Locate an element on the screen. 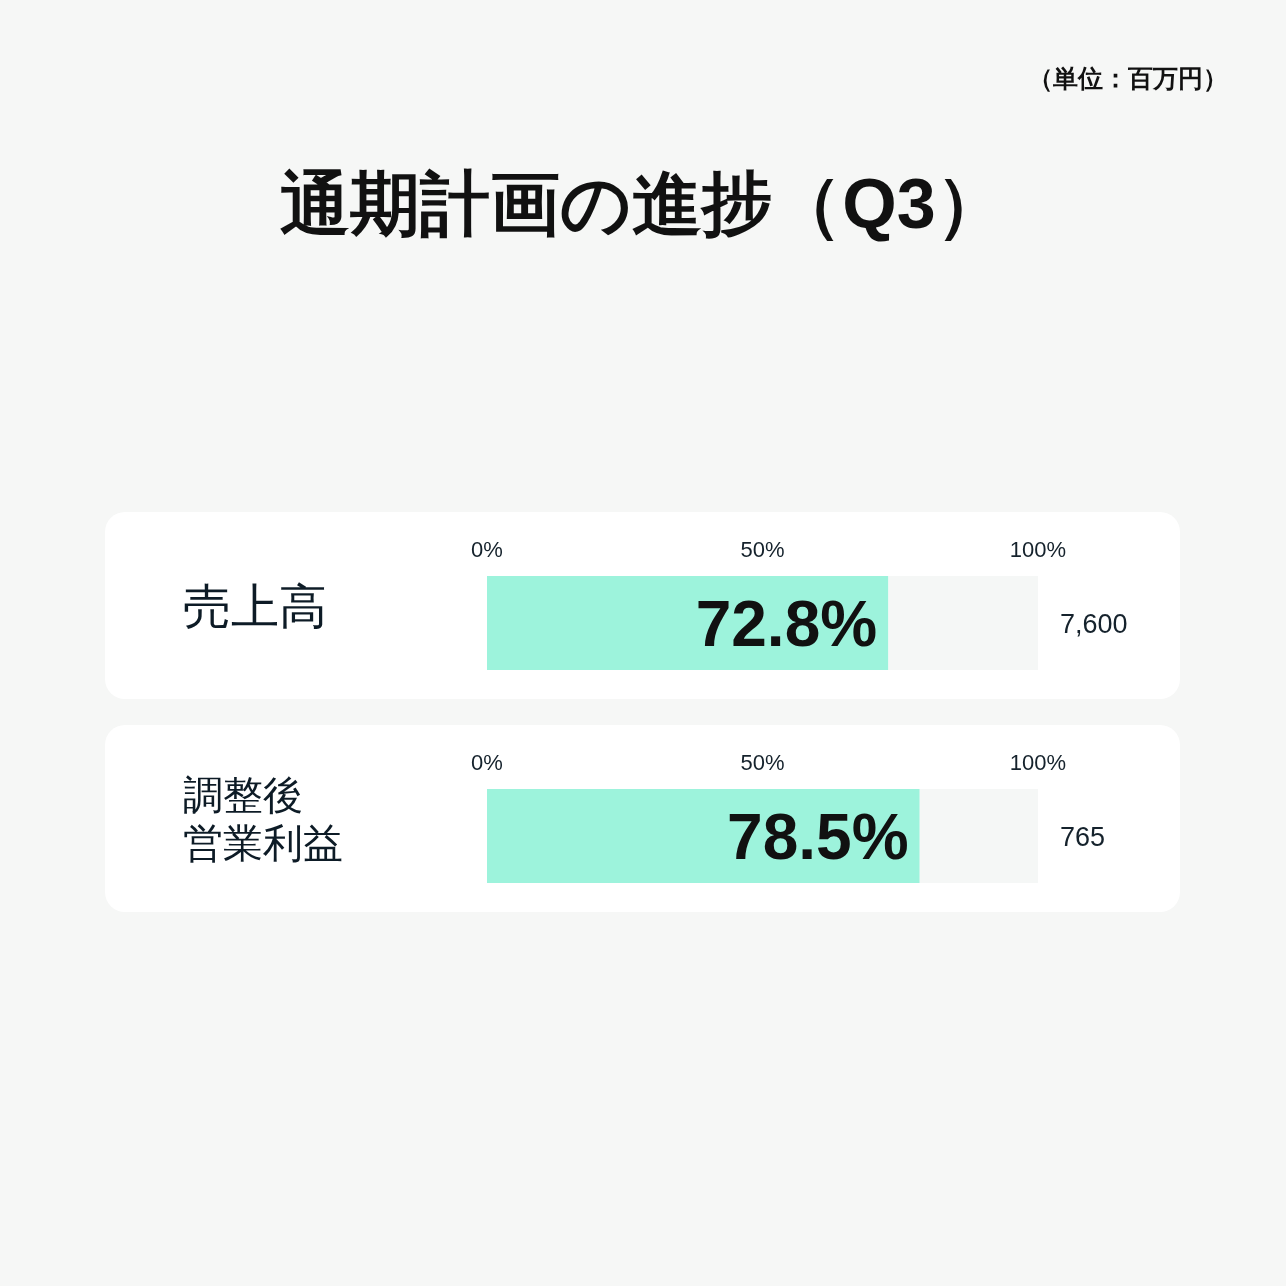  annotation: 765 is located at coordinates (1083, 837).